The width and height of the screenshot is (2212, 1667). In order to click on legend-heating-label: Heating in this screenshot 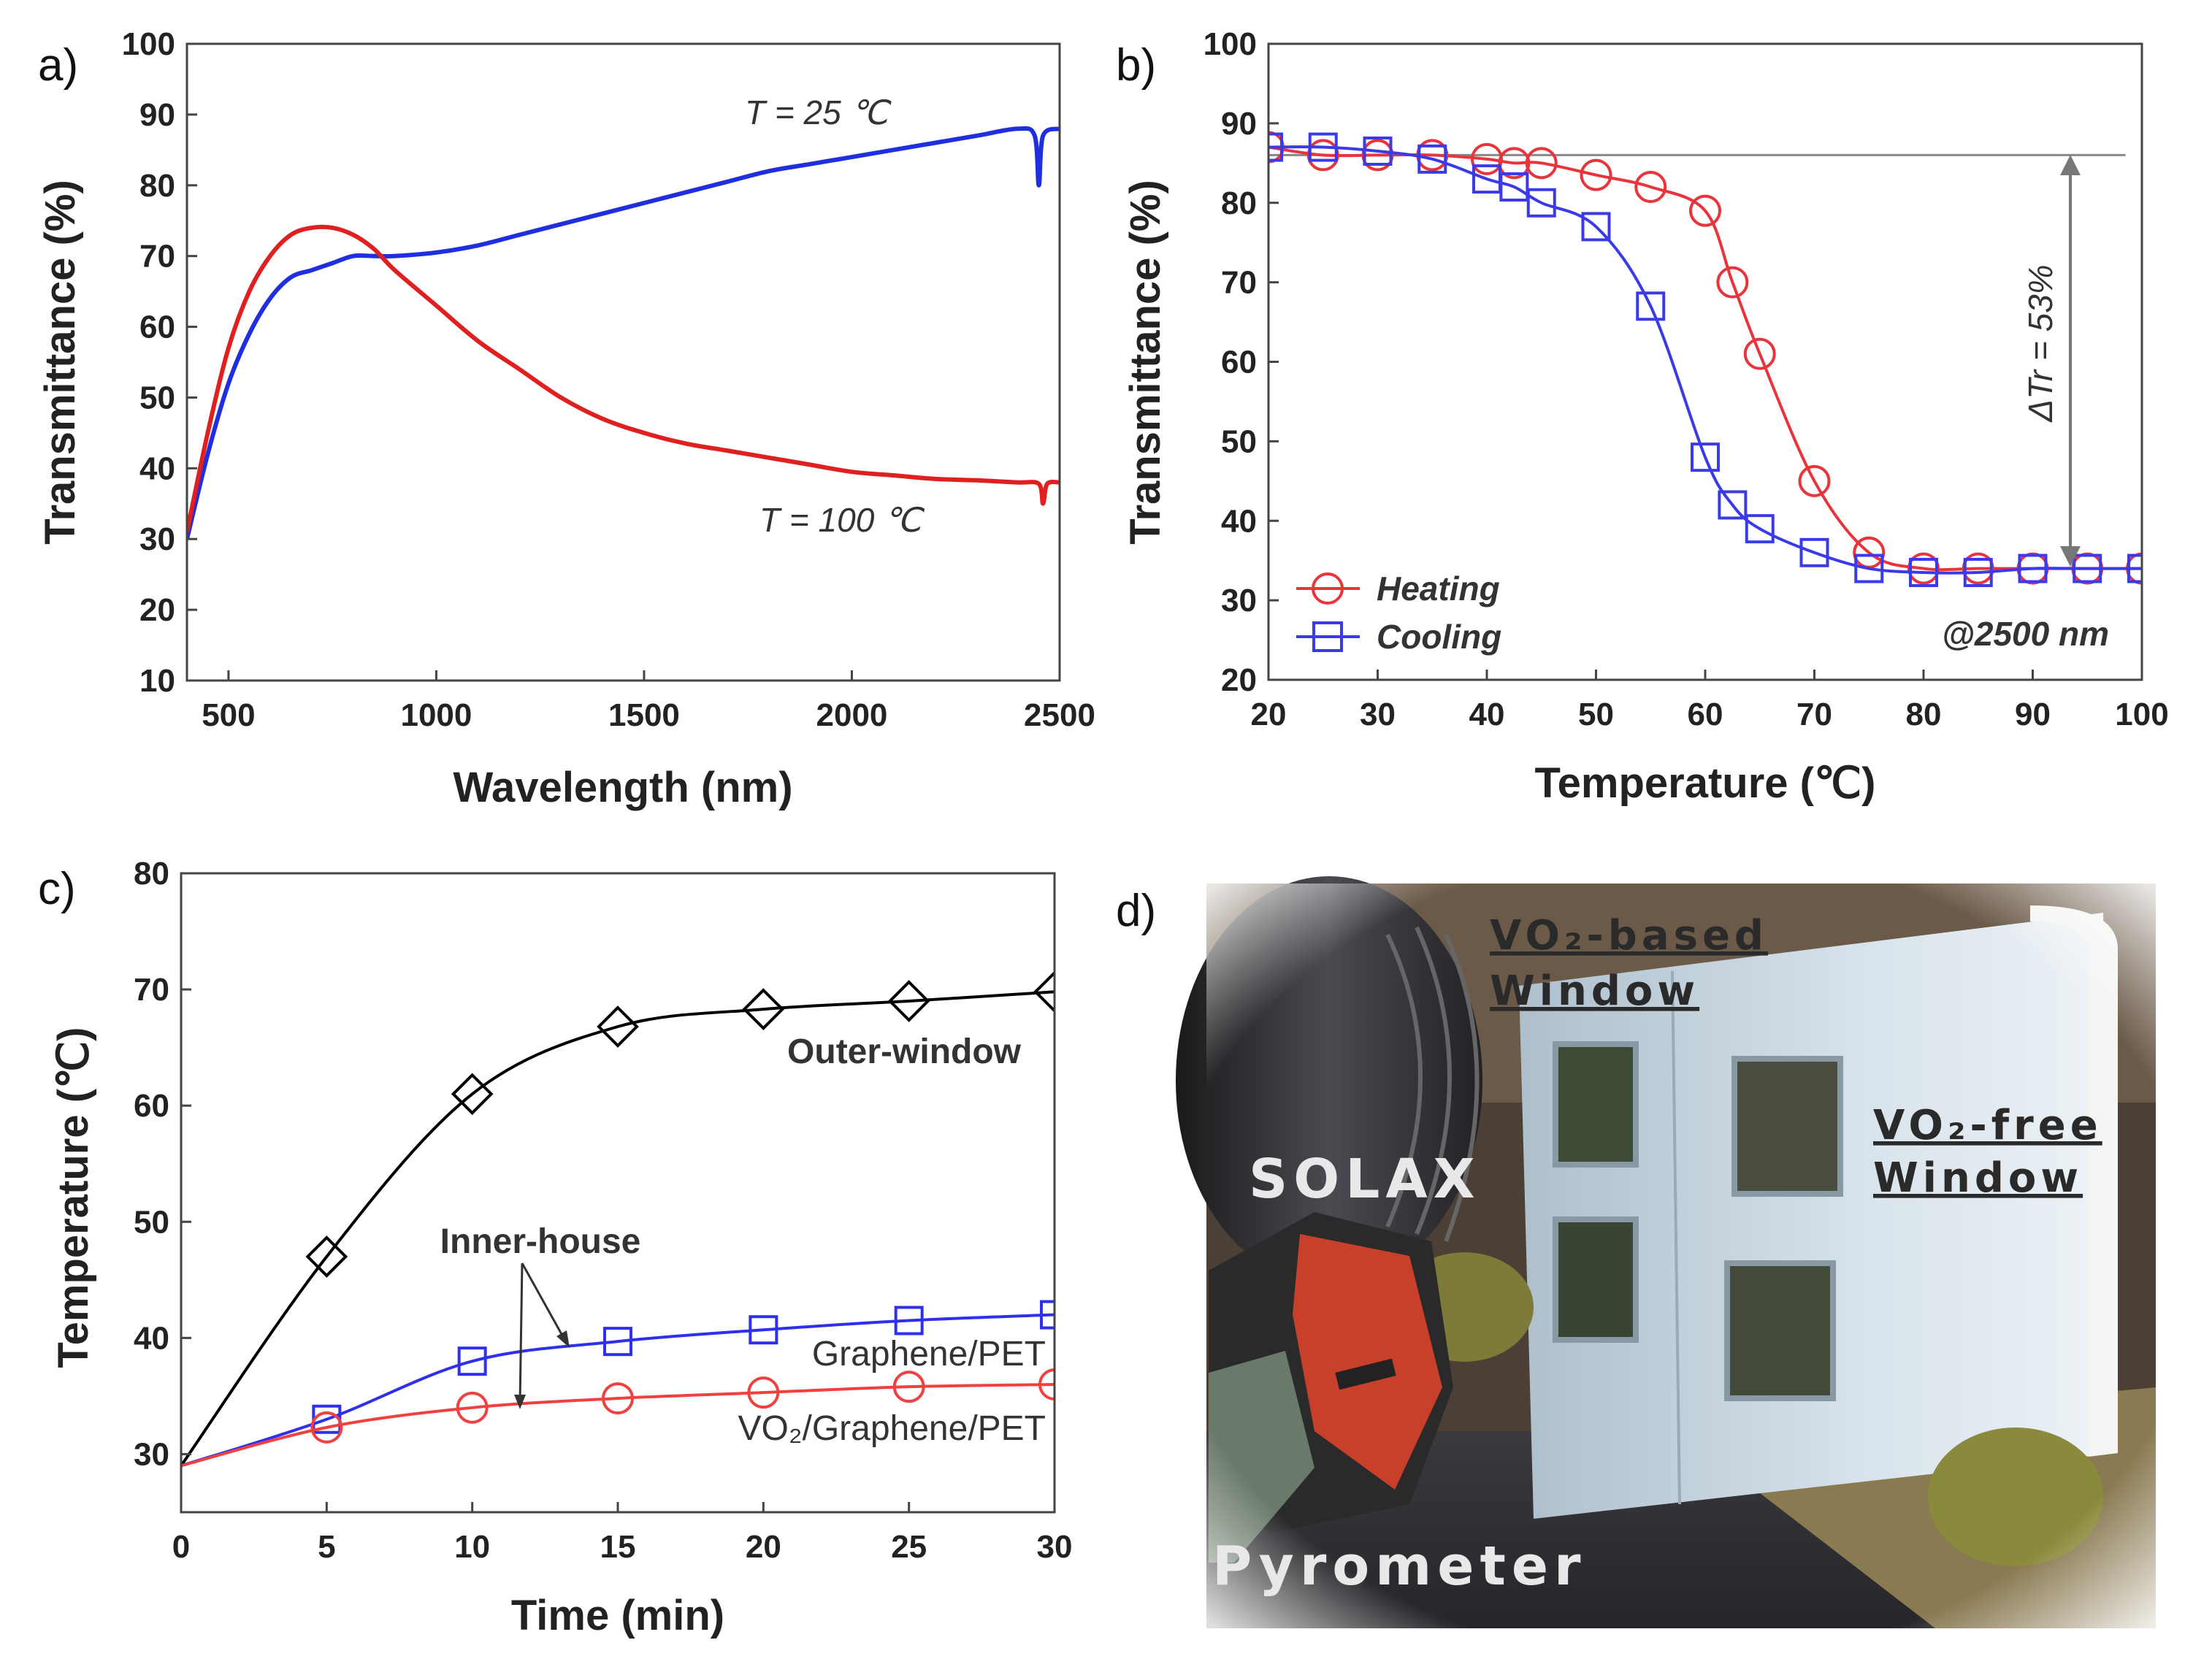, I will do `click(1438, 589)`.